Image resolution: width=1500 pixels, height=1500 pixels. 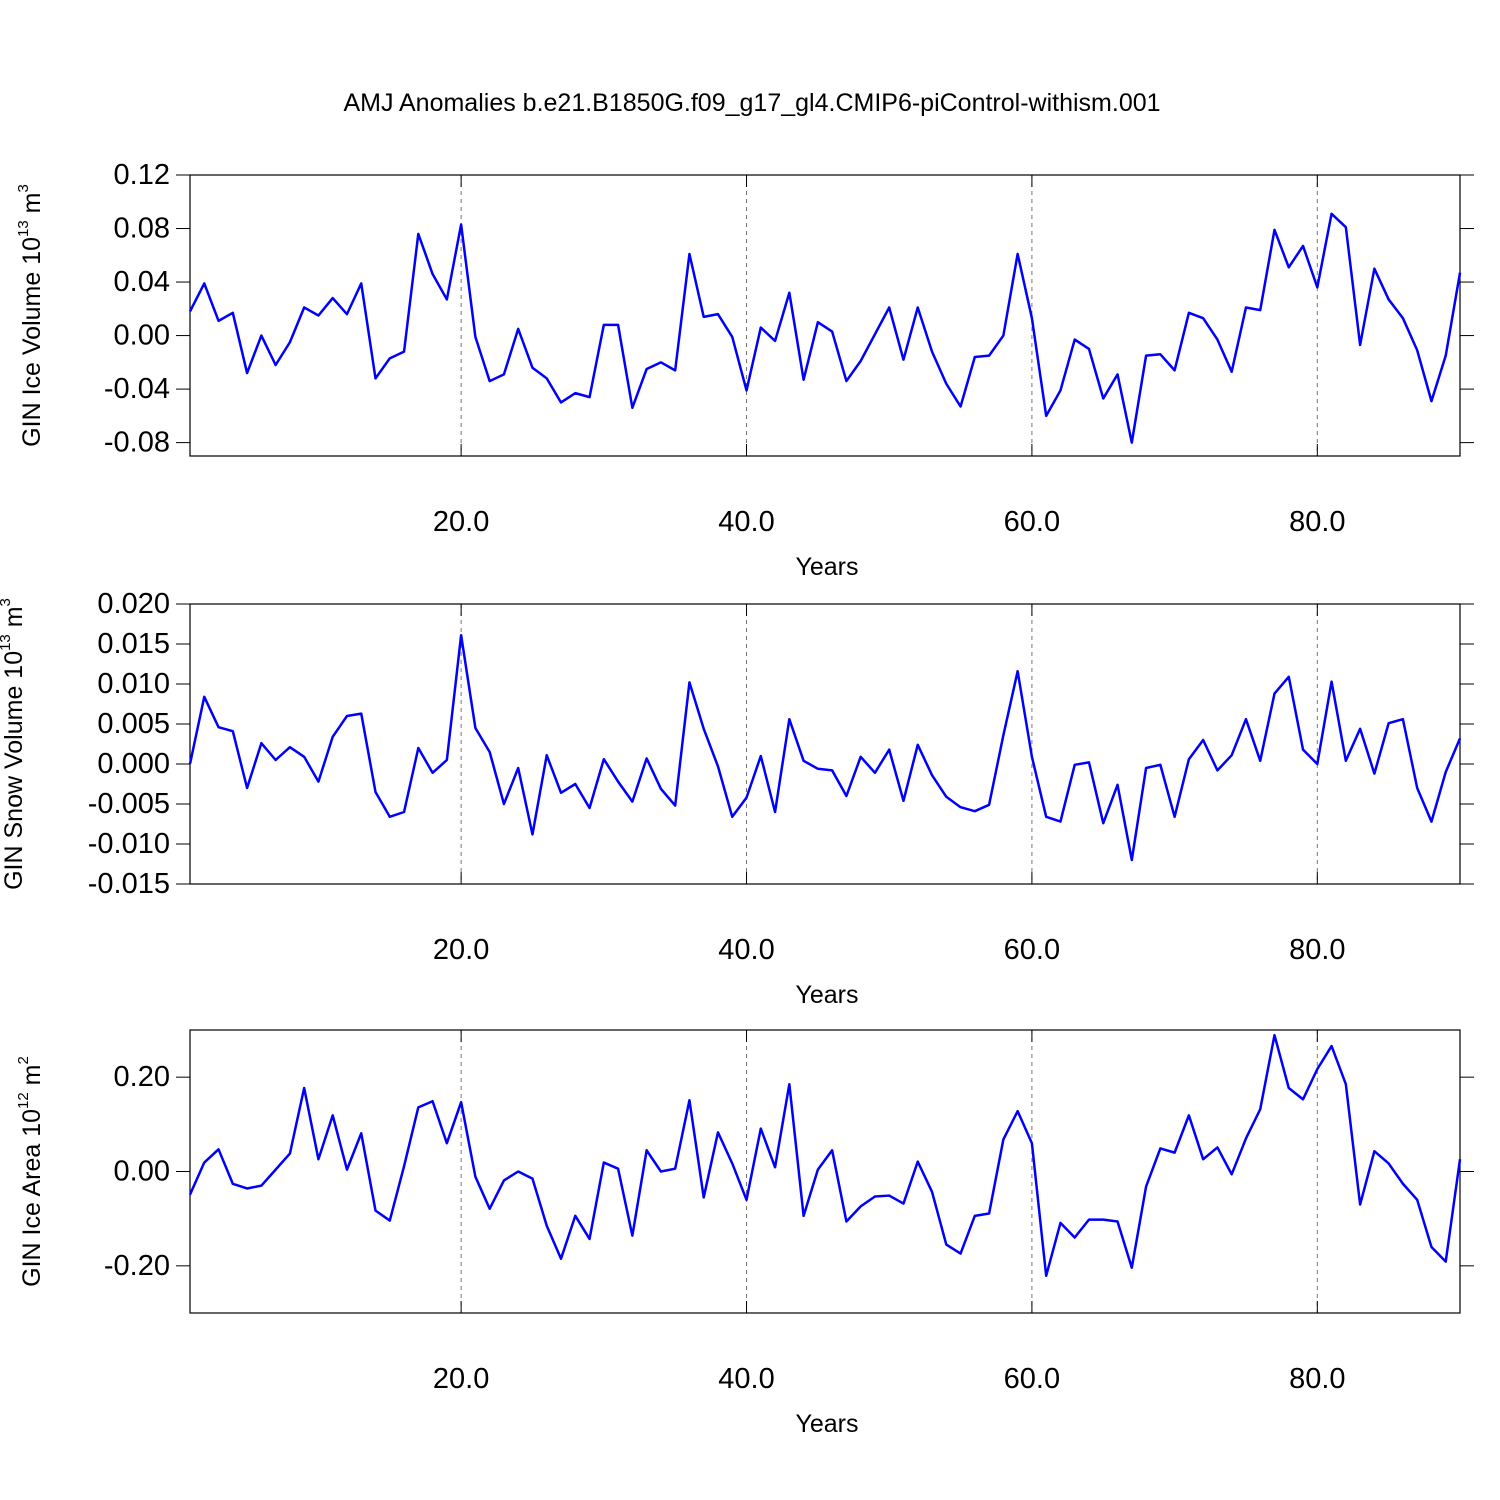 What do you see at coordinates (133, 604) in the screenshot?
I see `y-tick-label: 0.020` at bounding box center [133, 604].